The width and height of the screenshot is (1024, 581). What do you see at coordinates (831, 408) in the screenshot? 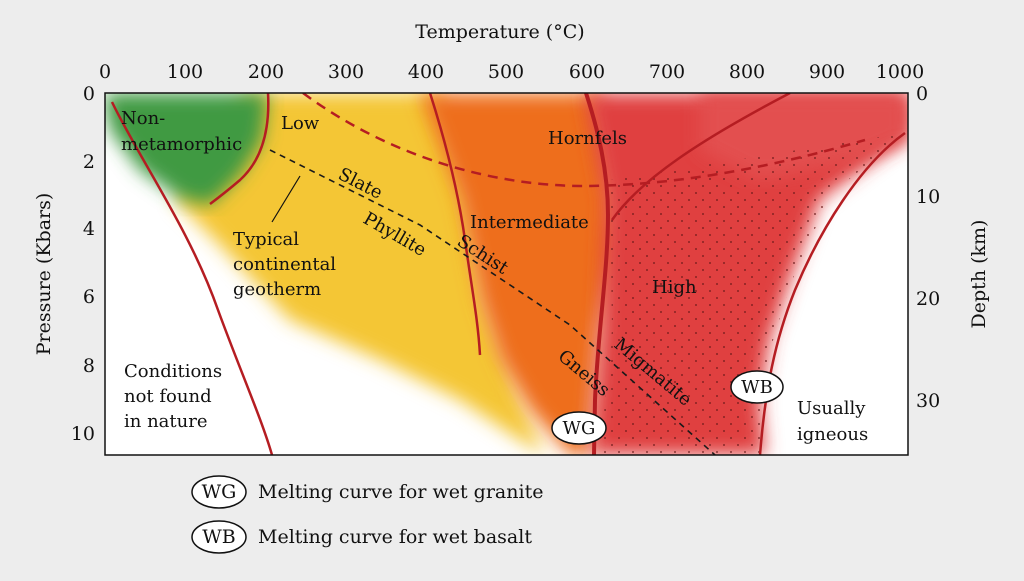
I see `label-igneous-1: Usually` at bounding box center [831, 408].